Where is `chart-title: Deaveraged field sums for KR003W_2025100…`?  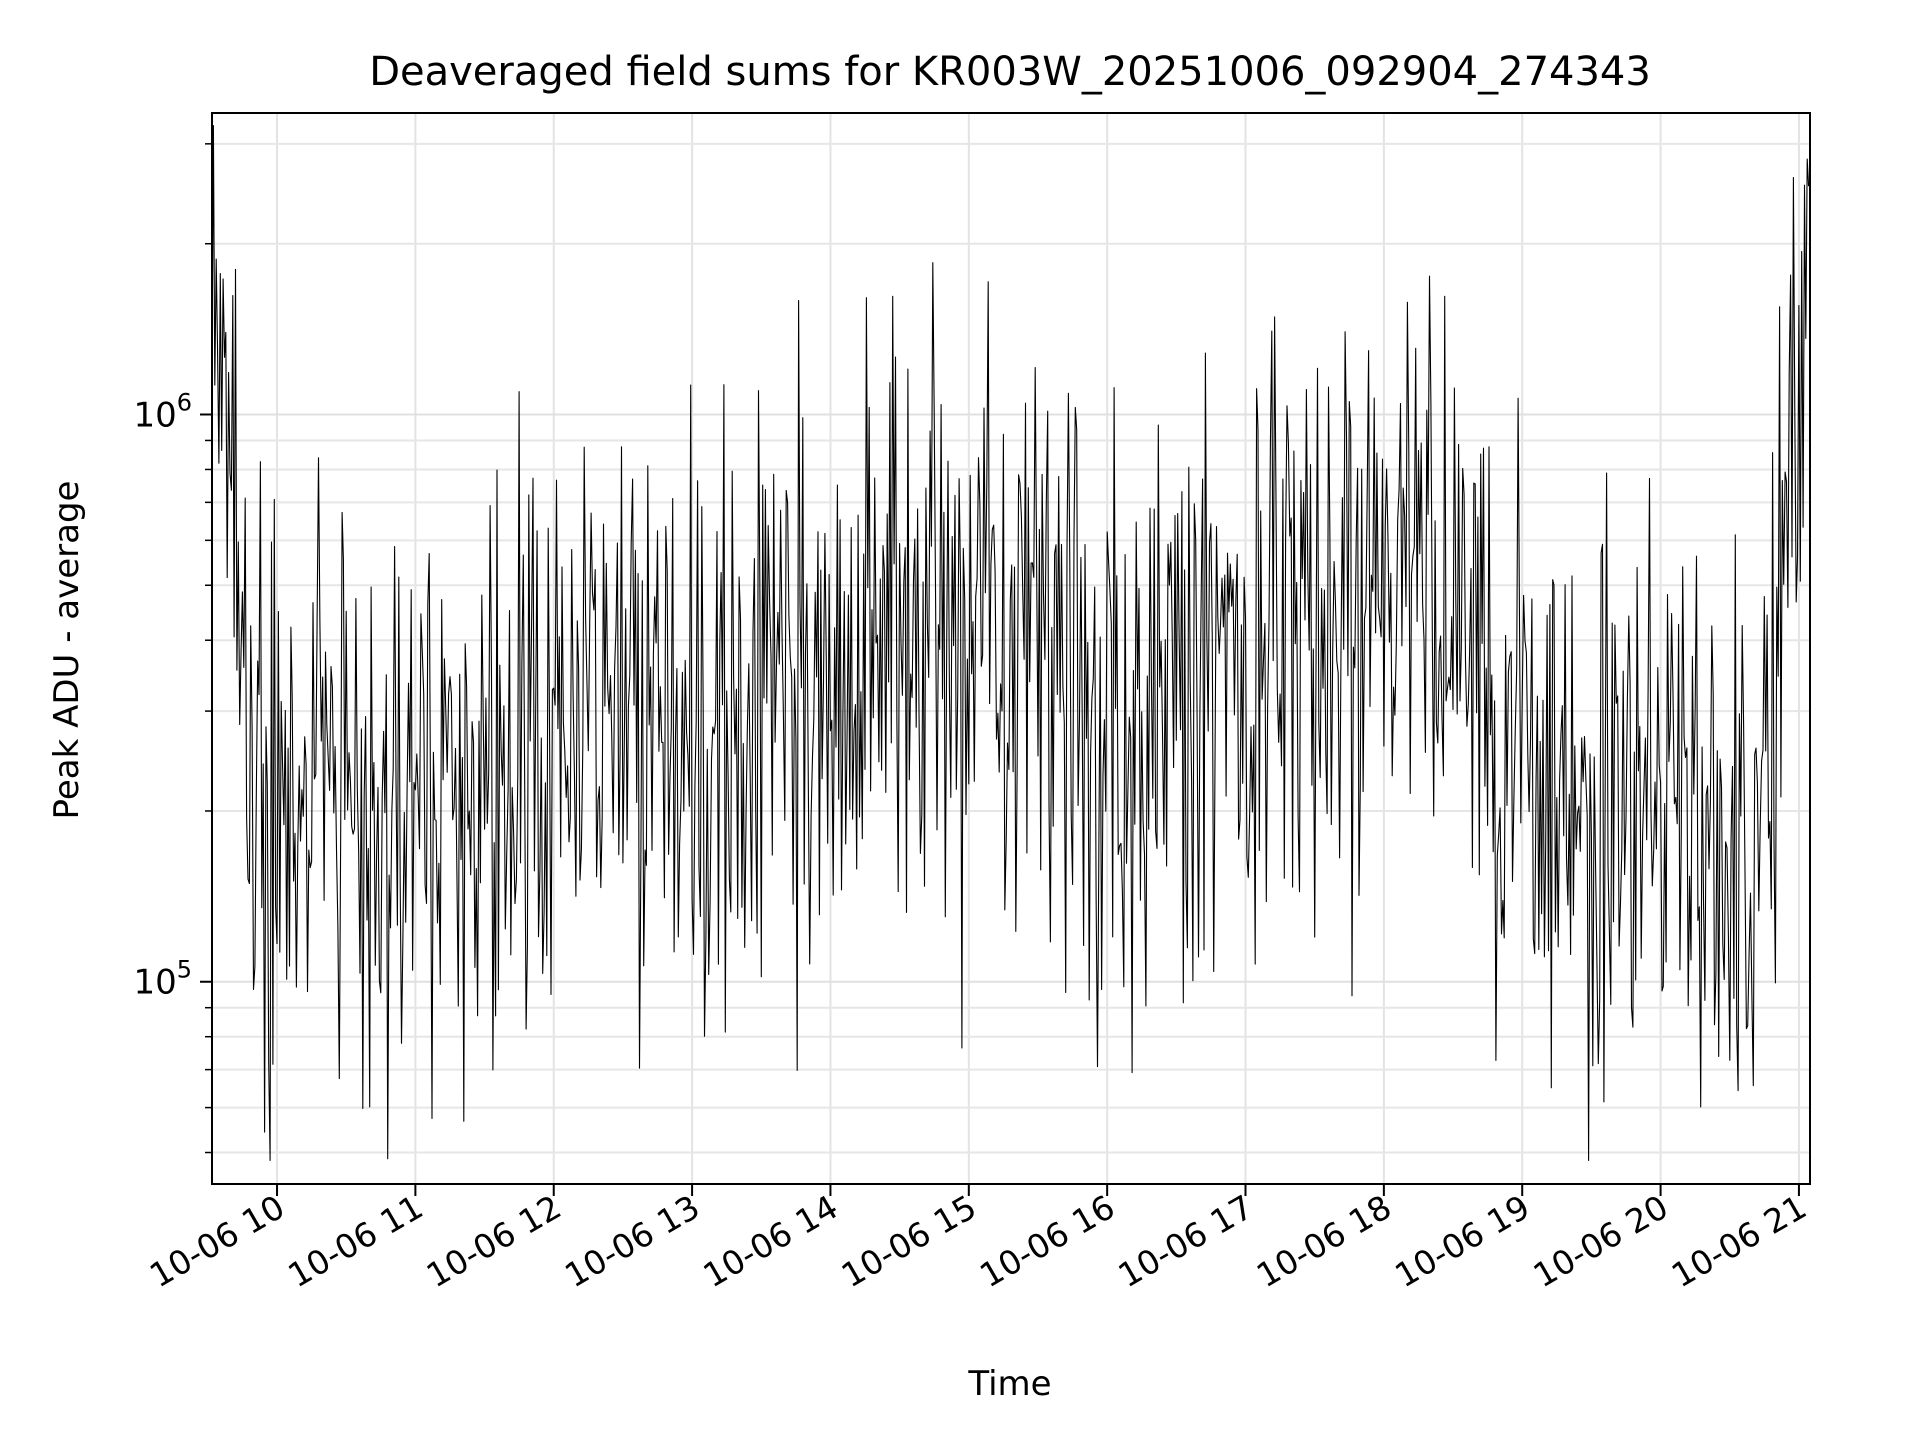 chart-title: Deaveraged field sums for KR003W_2025100… is located at coordinates (1010, 72).